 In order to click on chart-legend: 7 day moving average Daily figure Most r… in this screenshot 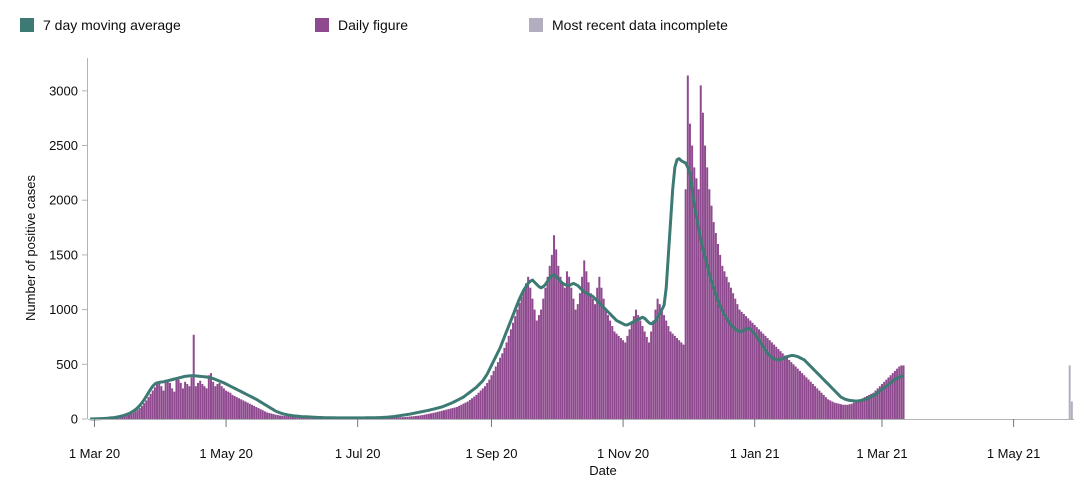, I will do `click(540, 28)`.